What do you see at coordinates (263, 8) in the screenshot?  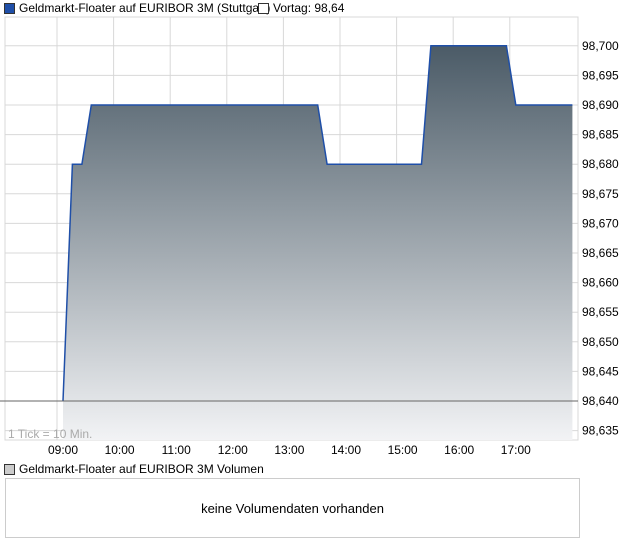 I see `prev-swatch-icon` at bounding box center [263, 8].